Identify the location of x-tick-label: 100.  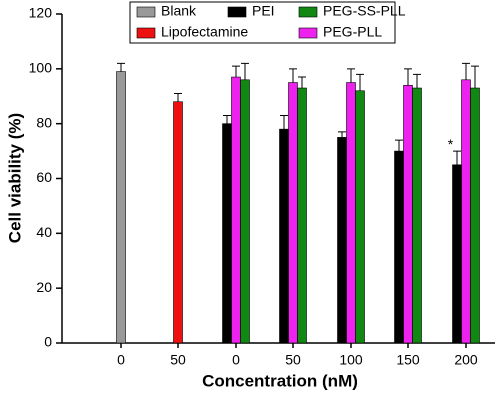
(351, 360).